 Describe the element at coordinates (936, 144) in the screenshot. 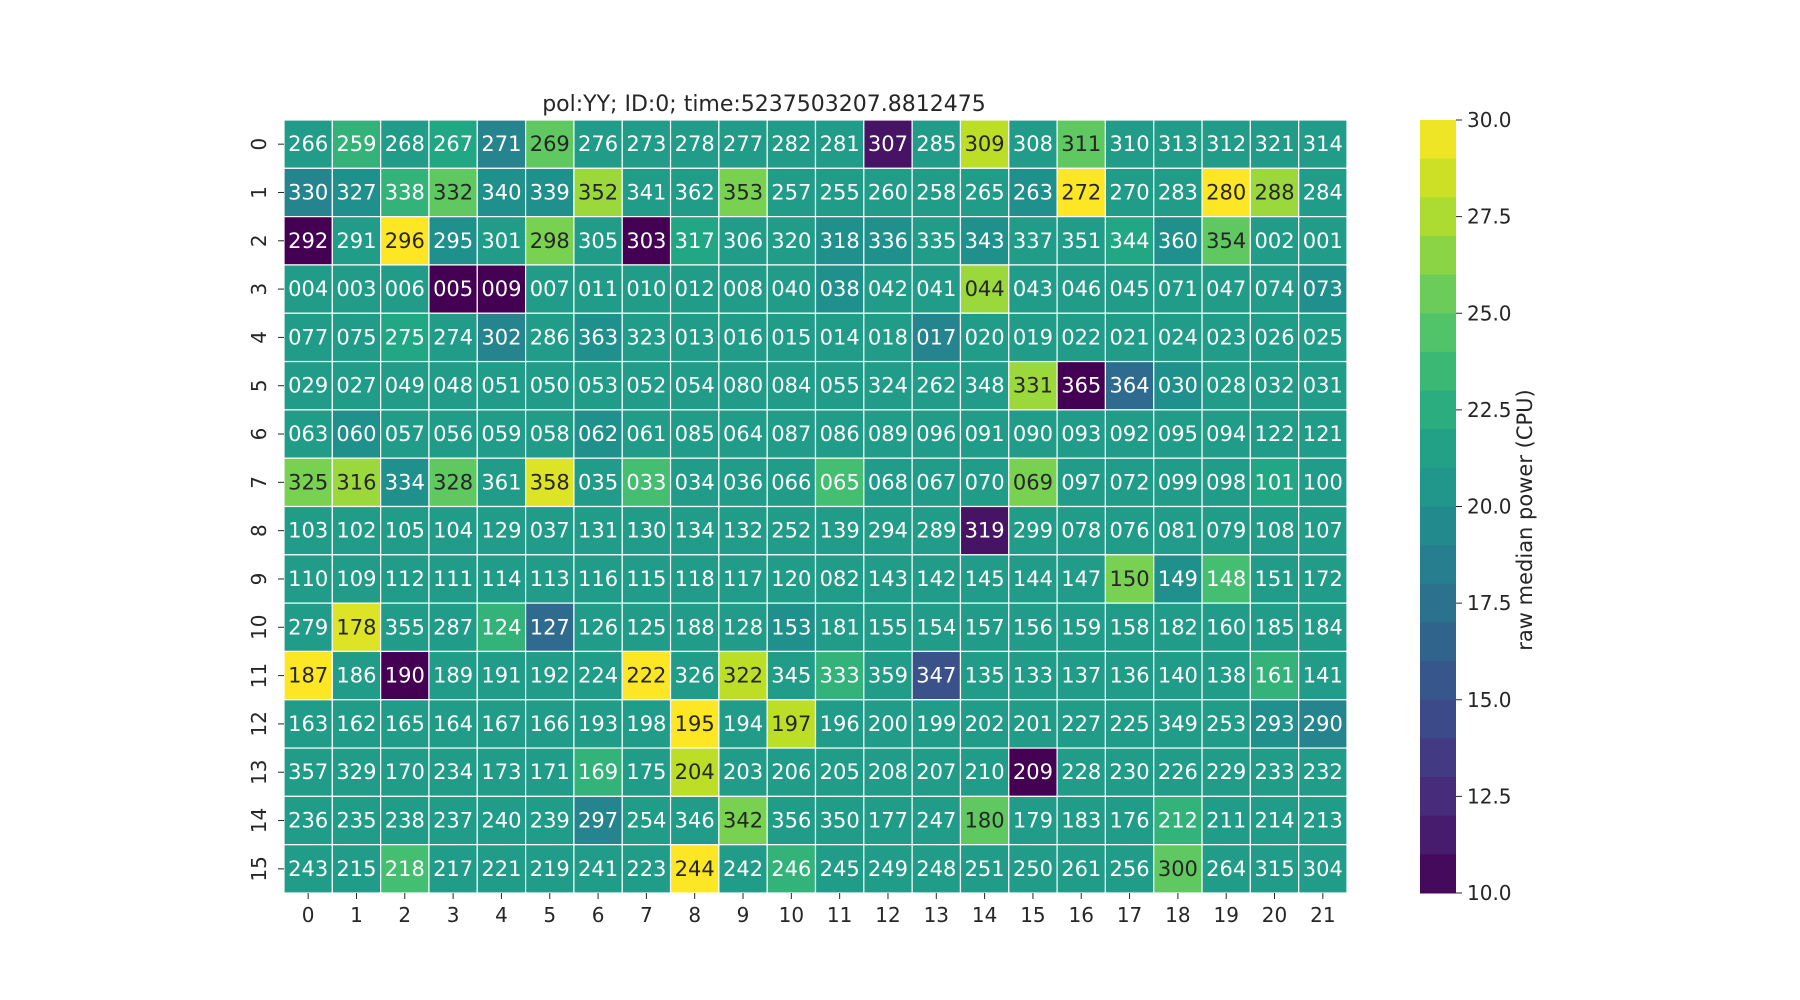

I see `cell-annotation: 285` at that location.